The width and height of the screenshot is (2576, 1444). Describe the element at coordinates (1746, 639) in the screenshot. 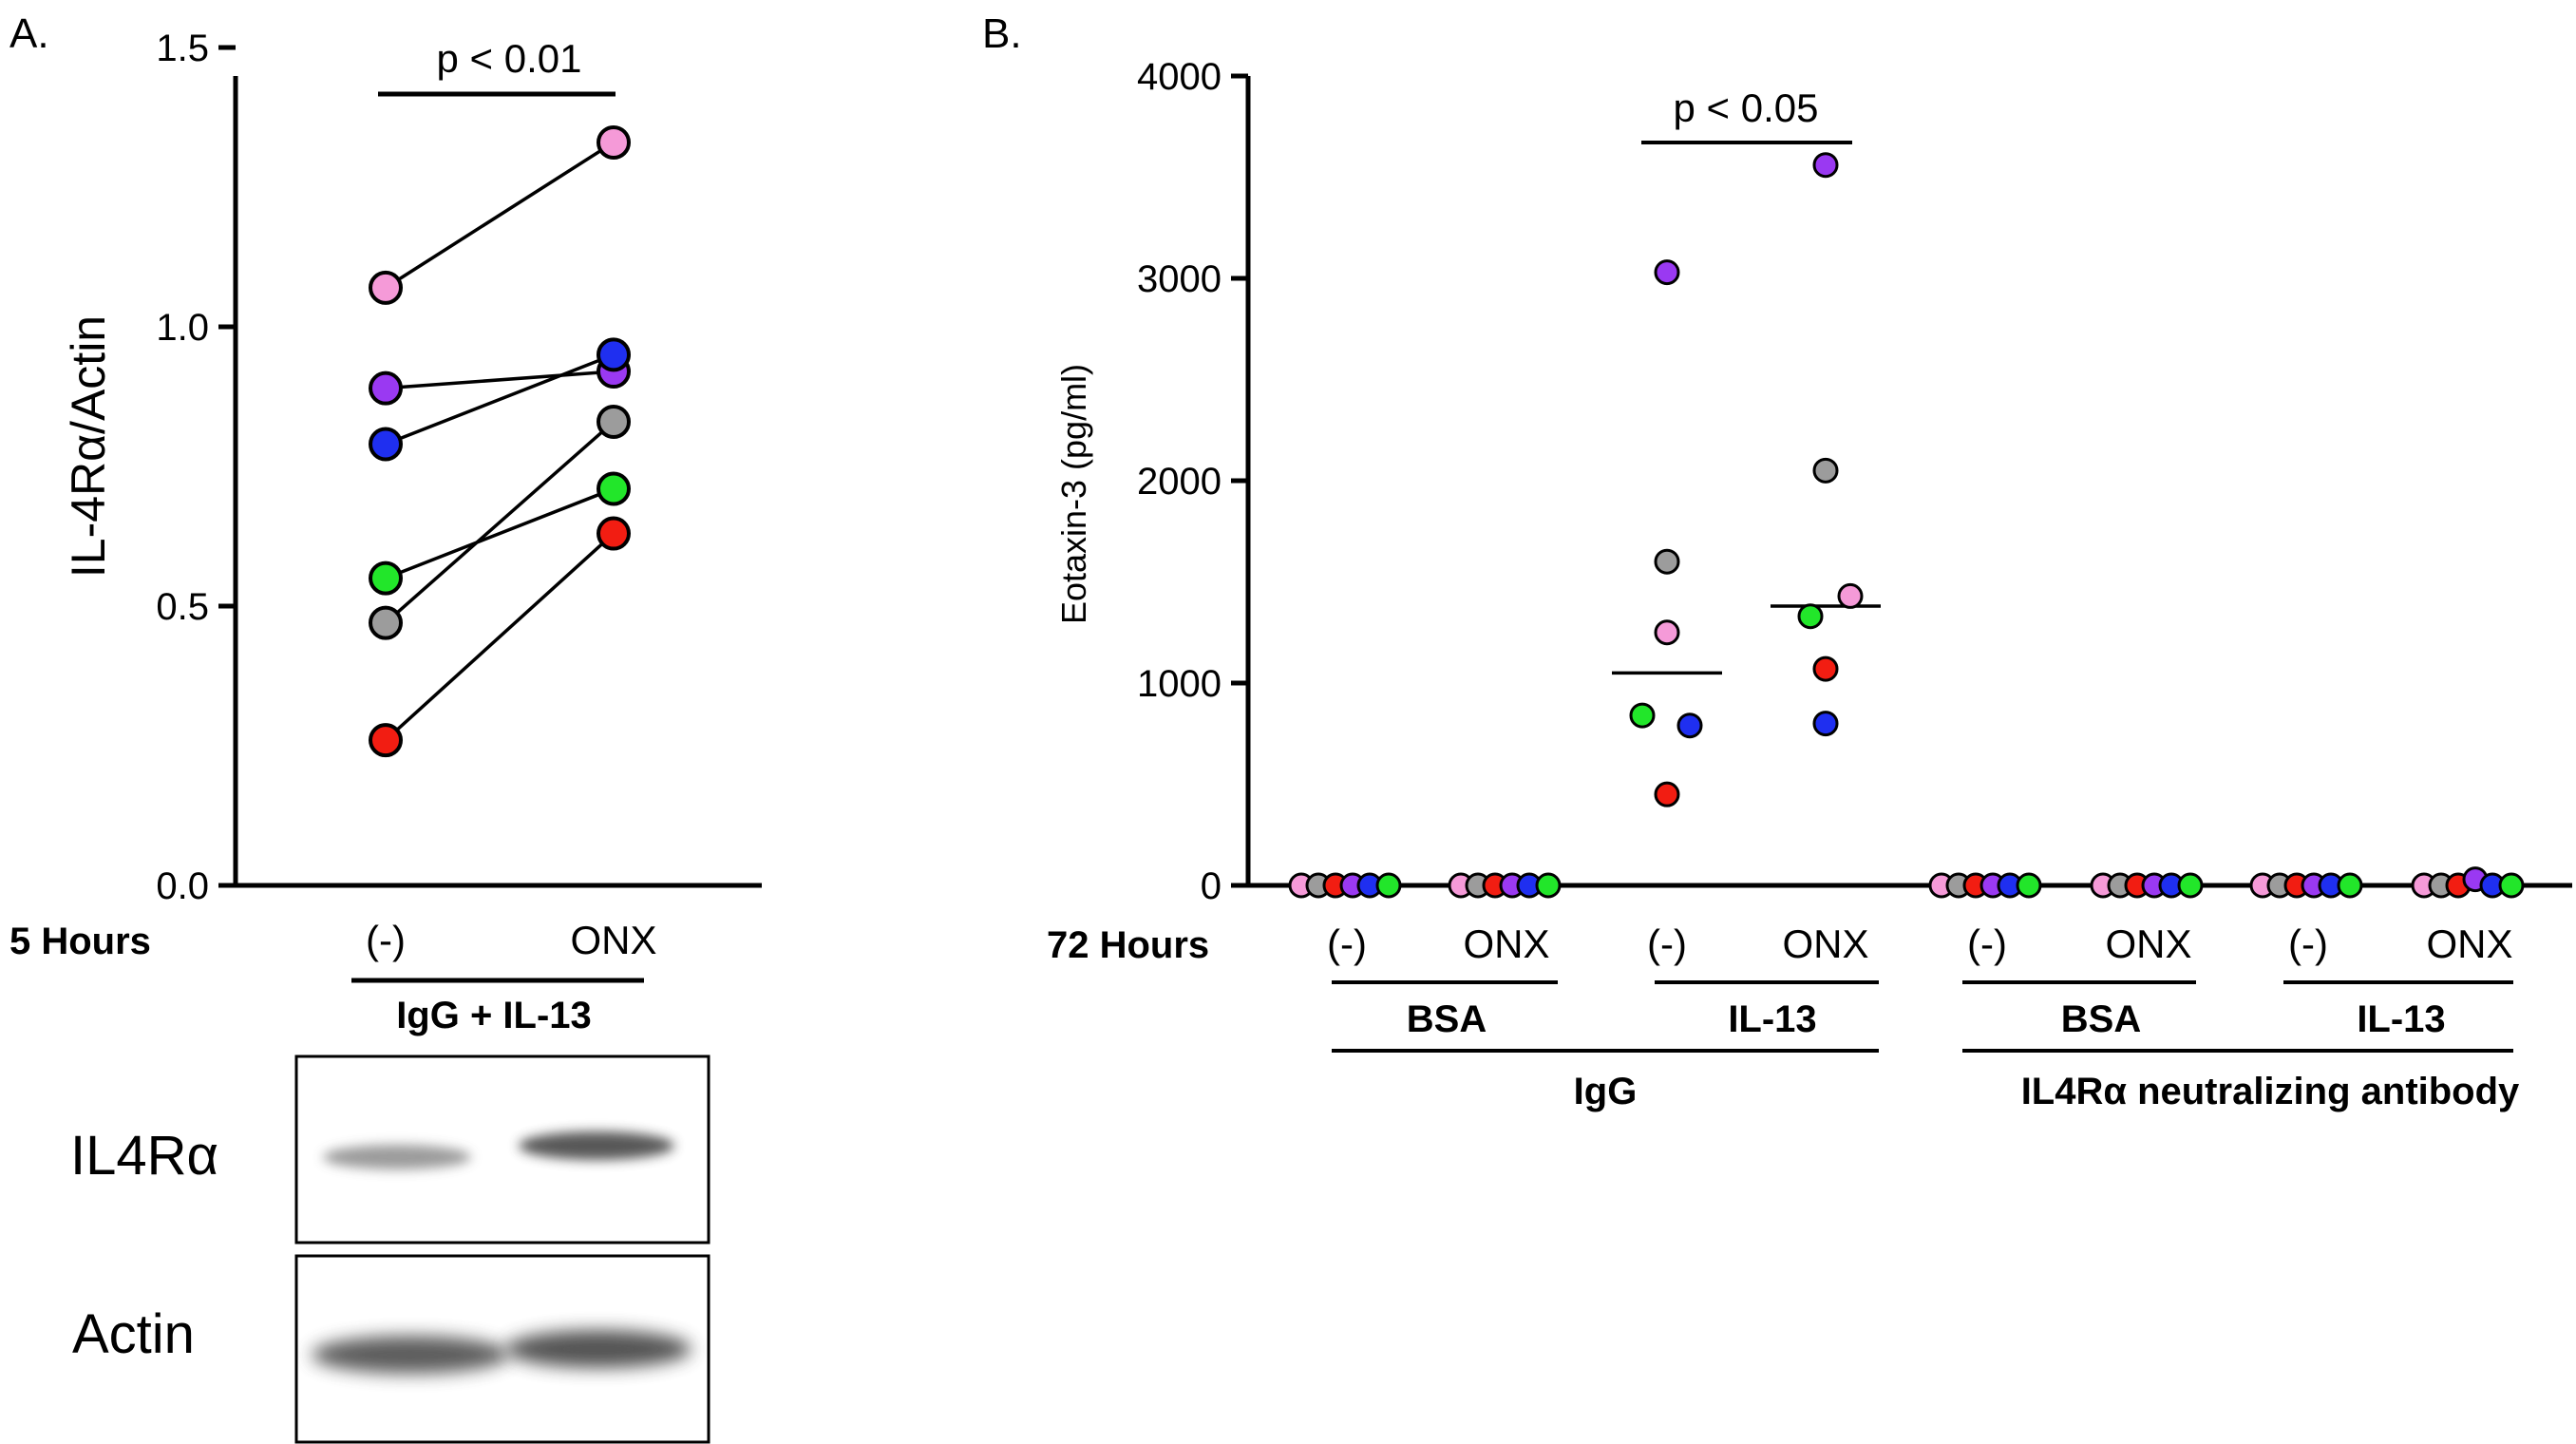

I see `panel-b-mean-lines` at that location.